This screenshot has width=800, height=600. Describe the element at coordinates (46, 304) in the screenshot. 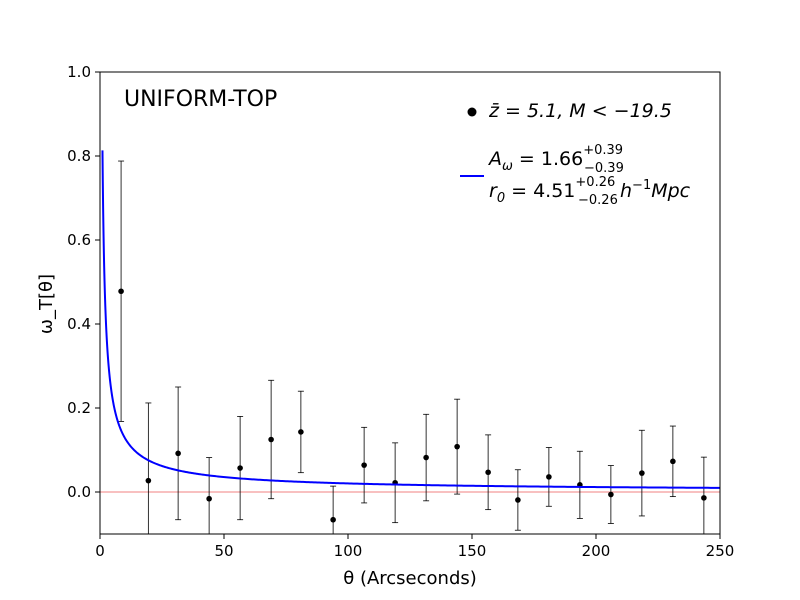

I see `y-axis-label: ω_T[θ]` at that location.